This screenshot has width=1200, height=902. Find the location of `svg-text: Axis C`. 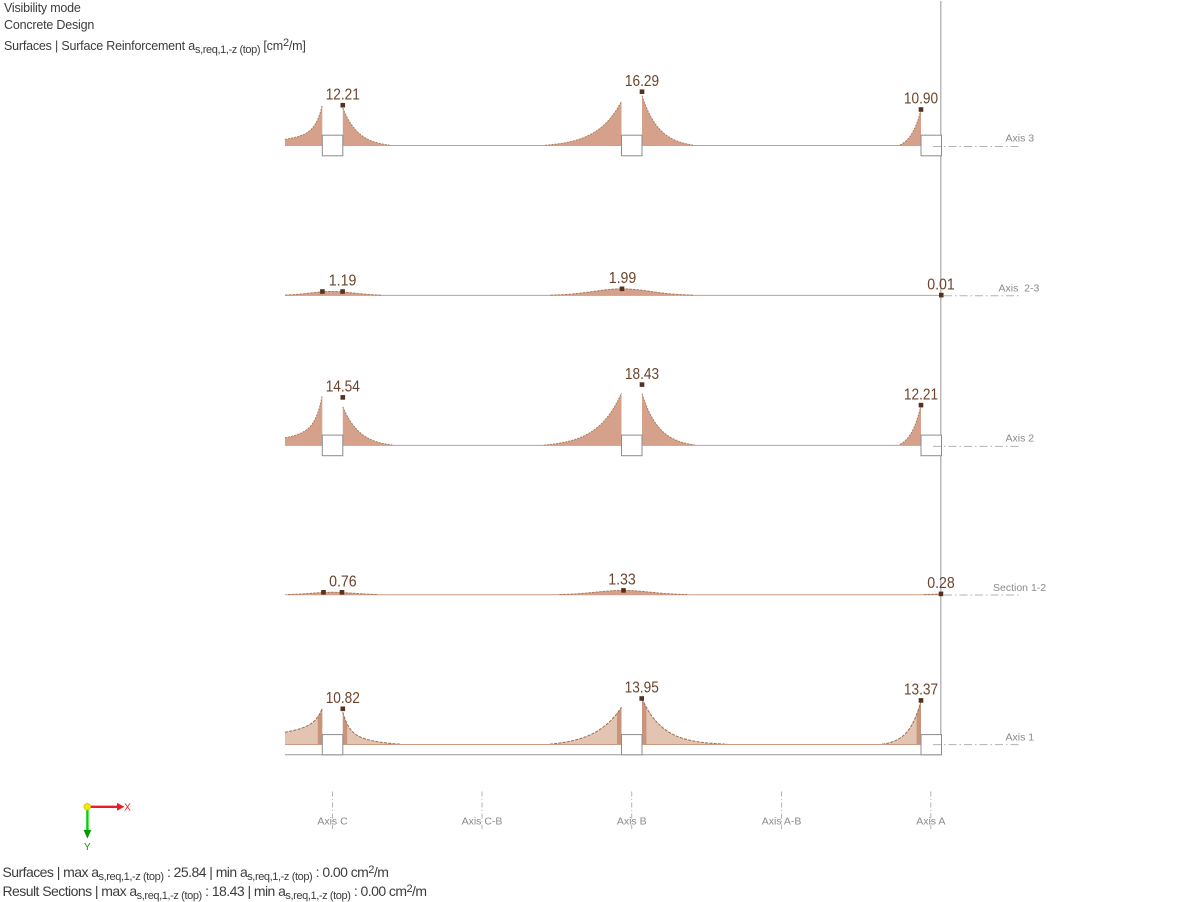

svg-text: Axis C is located at coordinates (332, 821).